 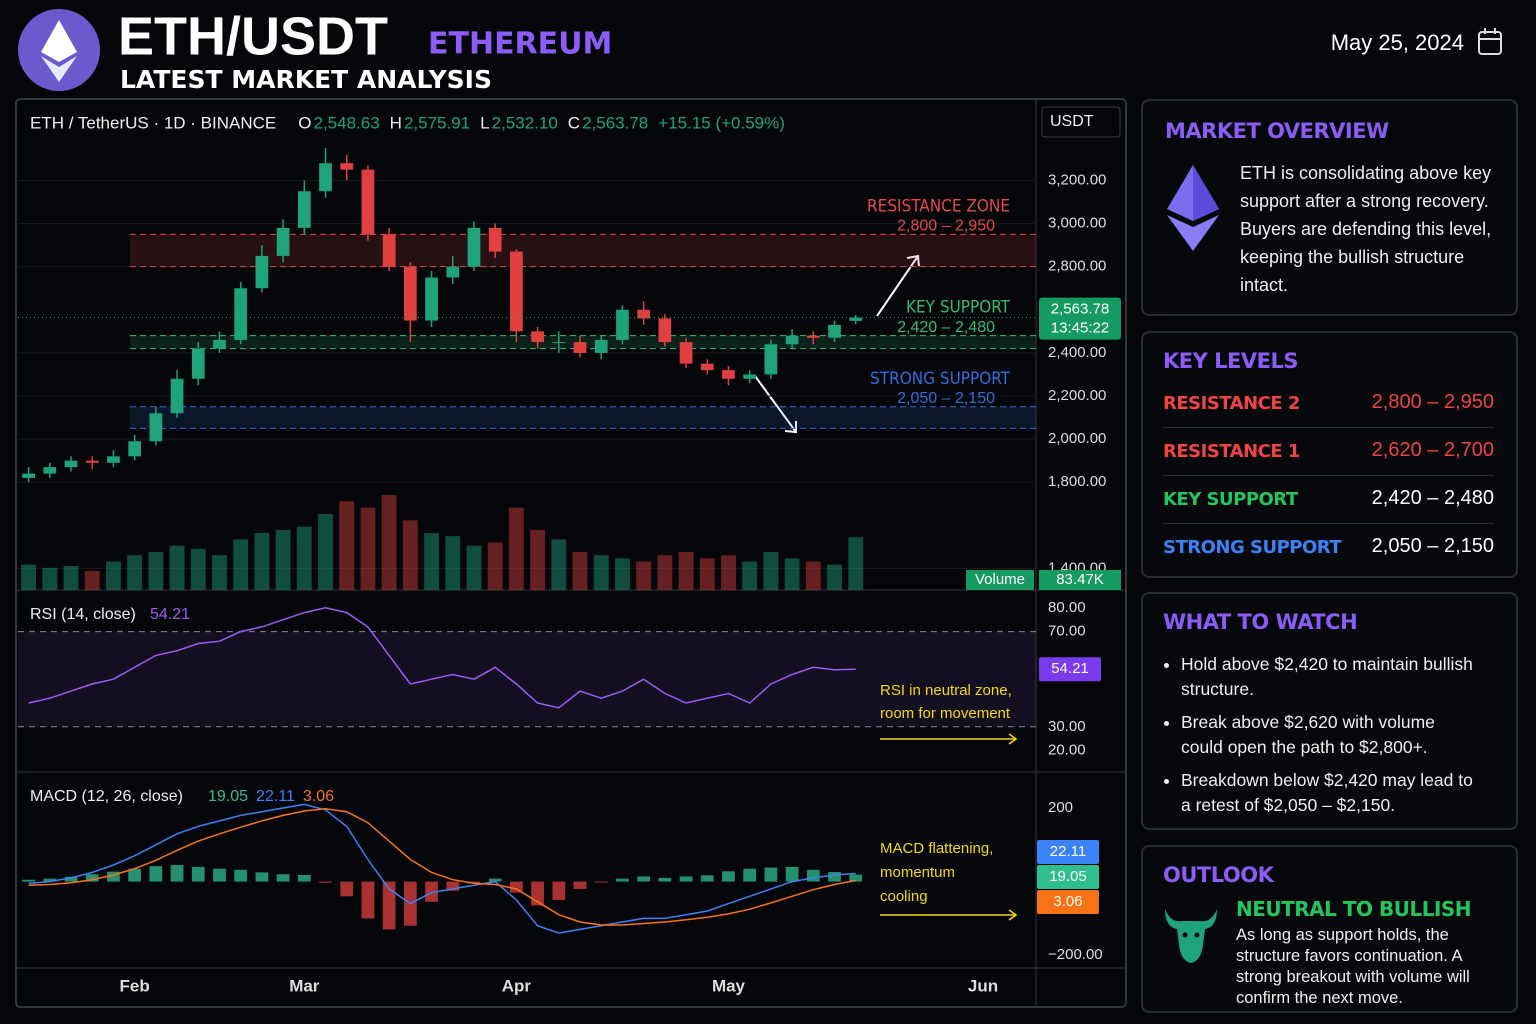 I want to click on last-price: 2,563.78, so click(x=1080, y=309).